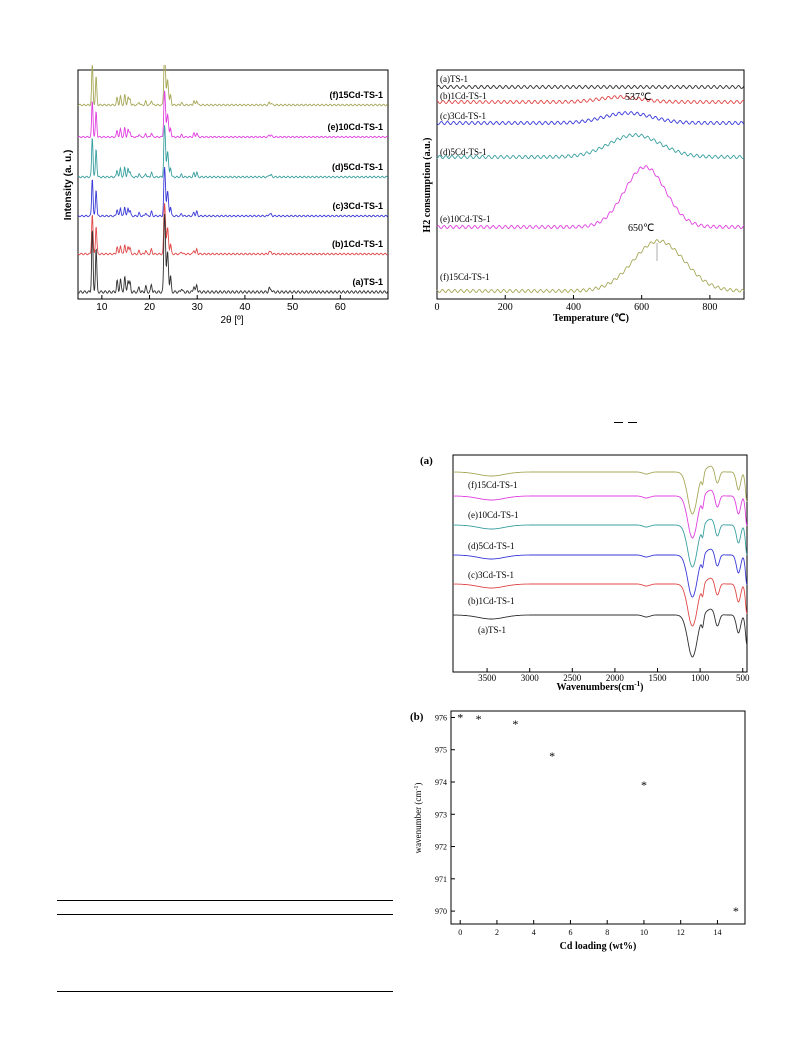  I want to click on tpr-series-label: (a)TS-1, so click(454, 79).